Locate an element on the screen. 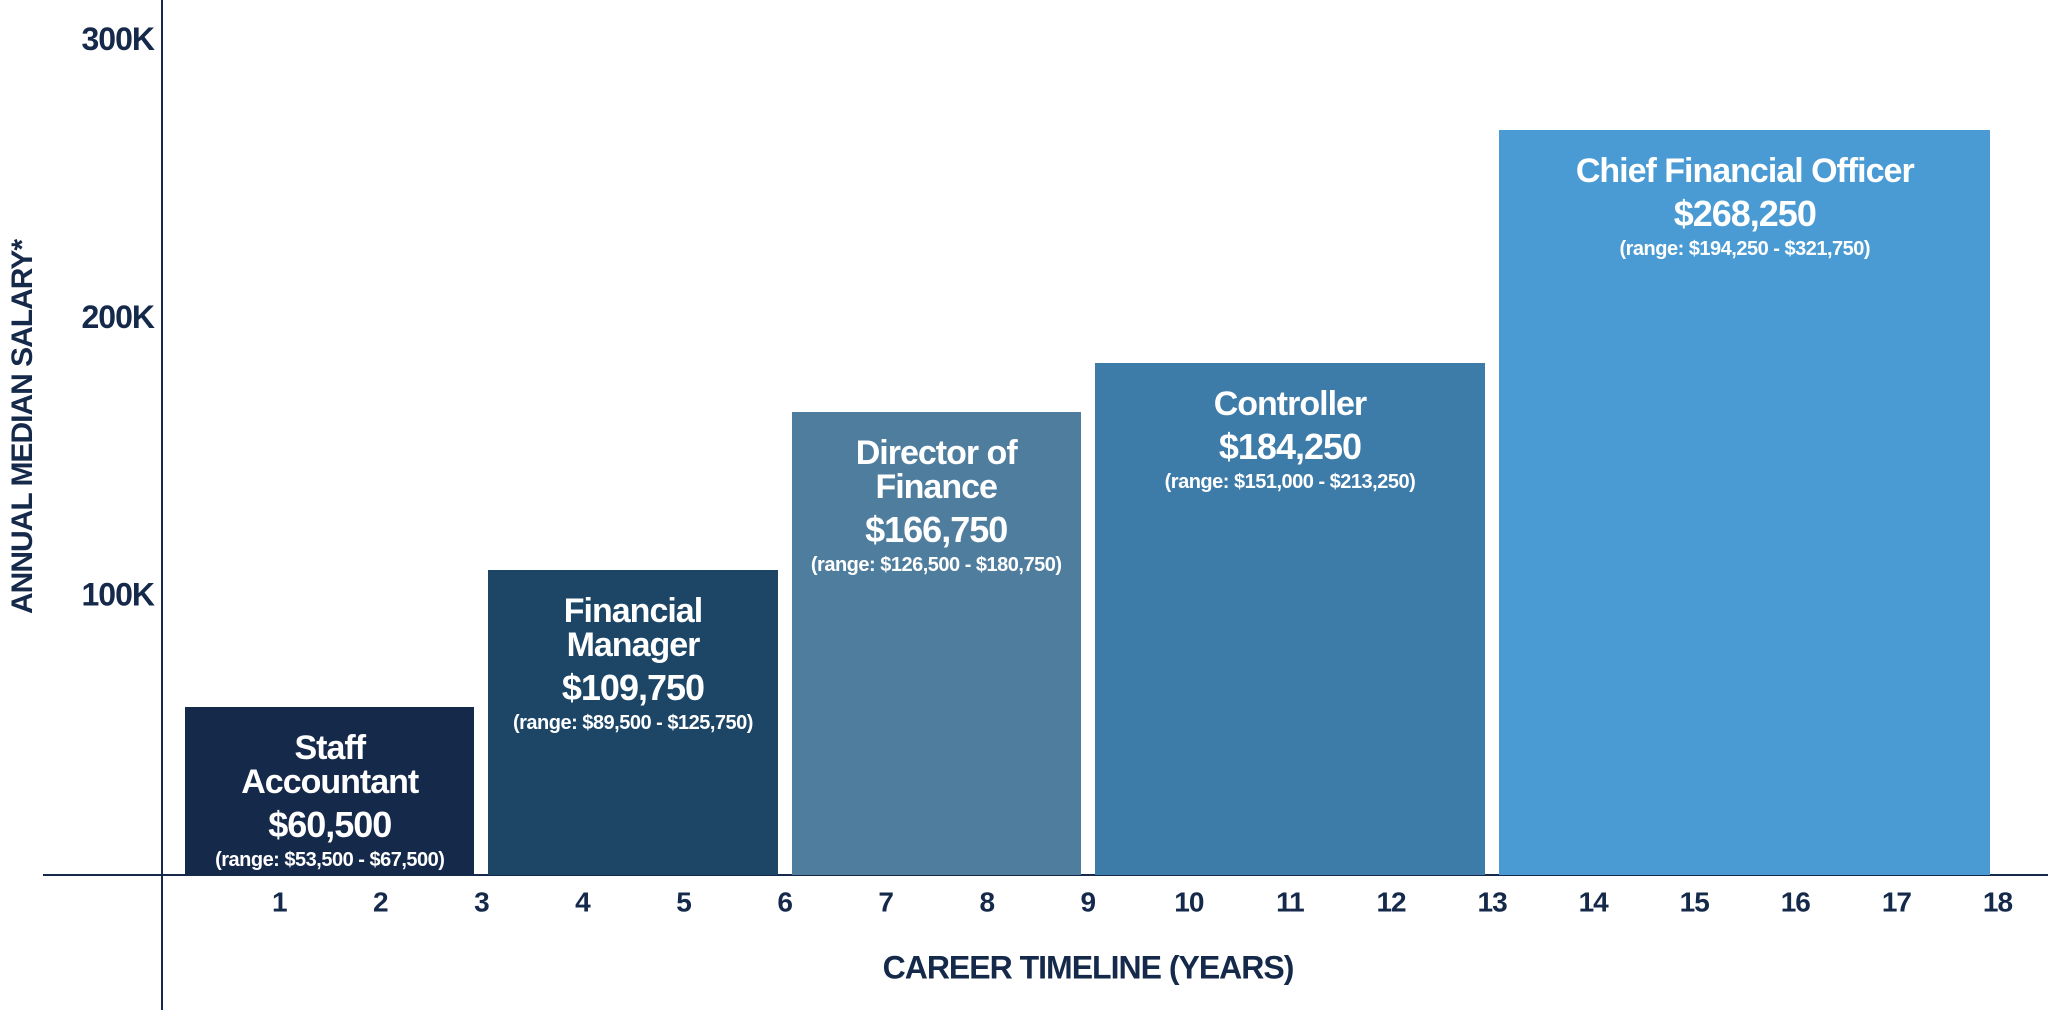 The height and width of the screenshot is (1010, 2048). range-label: (range: $126,500 - $180,750) is located at coordinates (936, 564).